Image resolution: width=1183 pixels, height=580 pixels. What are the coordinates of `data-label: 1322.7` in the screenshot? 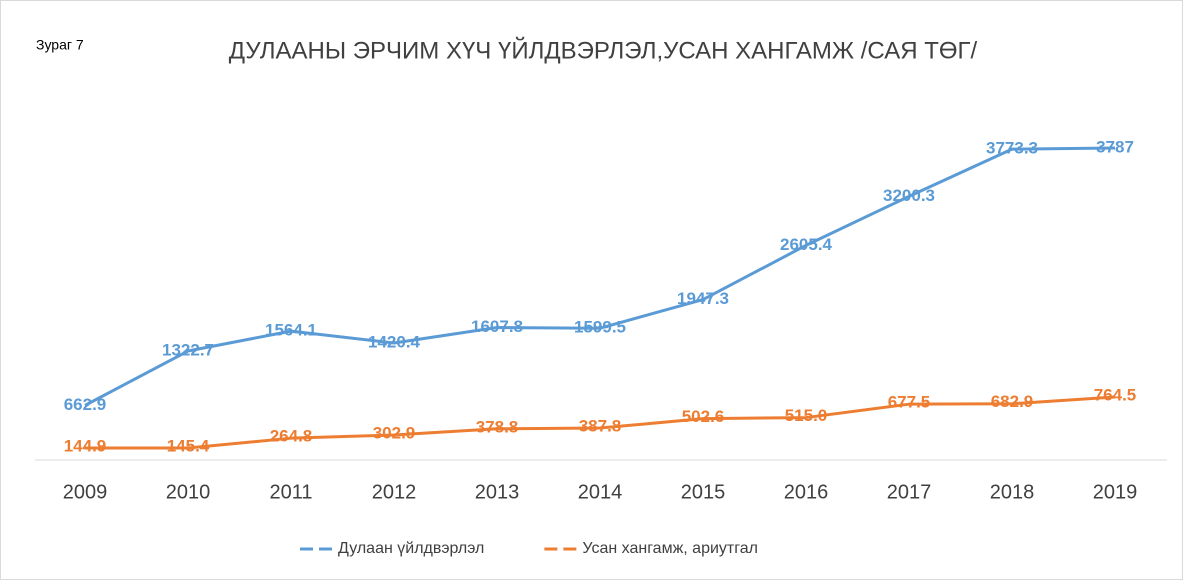 It's located at (188, 350).